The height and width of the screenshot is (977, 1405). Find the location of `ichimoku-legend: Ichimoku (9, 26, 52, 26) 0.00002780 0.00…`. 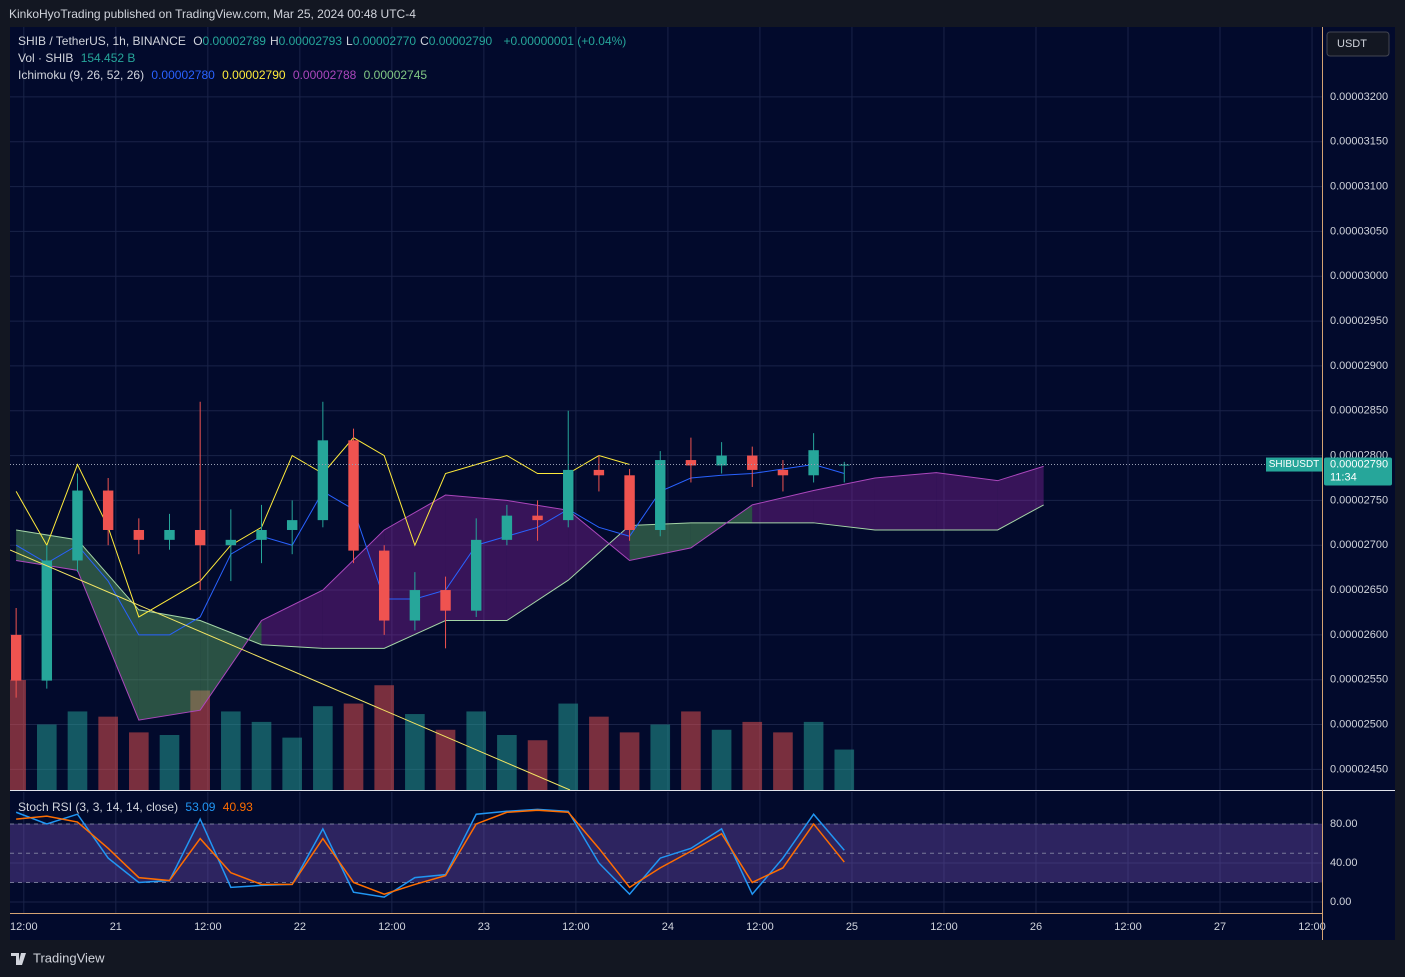

ichimoku-legend: Ichimoku (9, 26, 52, 26) 0.00002780 0.00… is located at coordinates (224, 75).